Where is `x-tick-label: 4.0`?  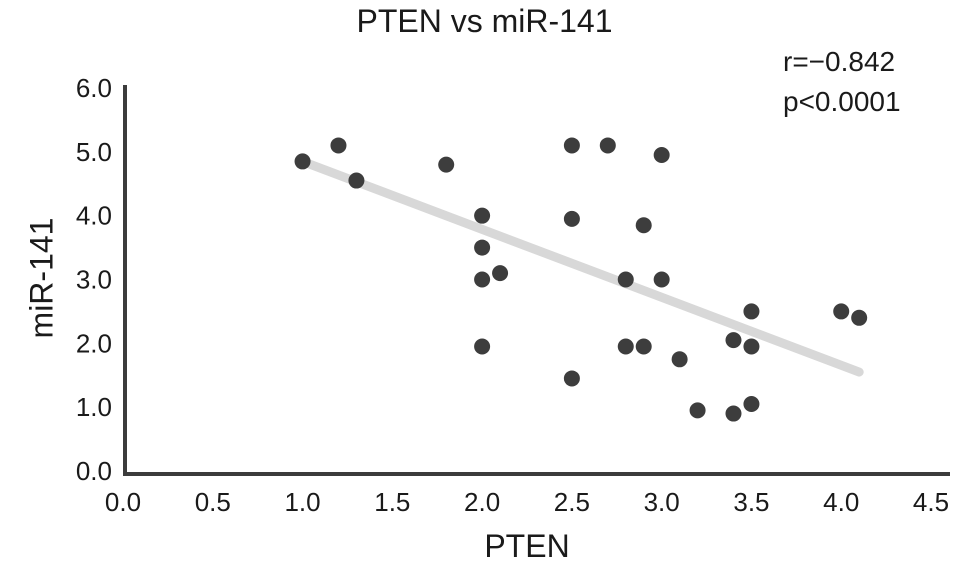 x-tick-label: 4.0 is located at coordinates (841, 502).